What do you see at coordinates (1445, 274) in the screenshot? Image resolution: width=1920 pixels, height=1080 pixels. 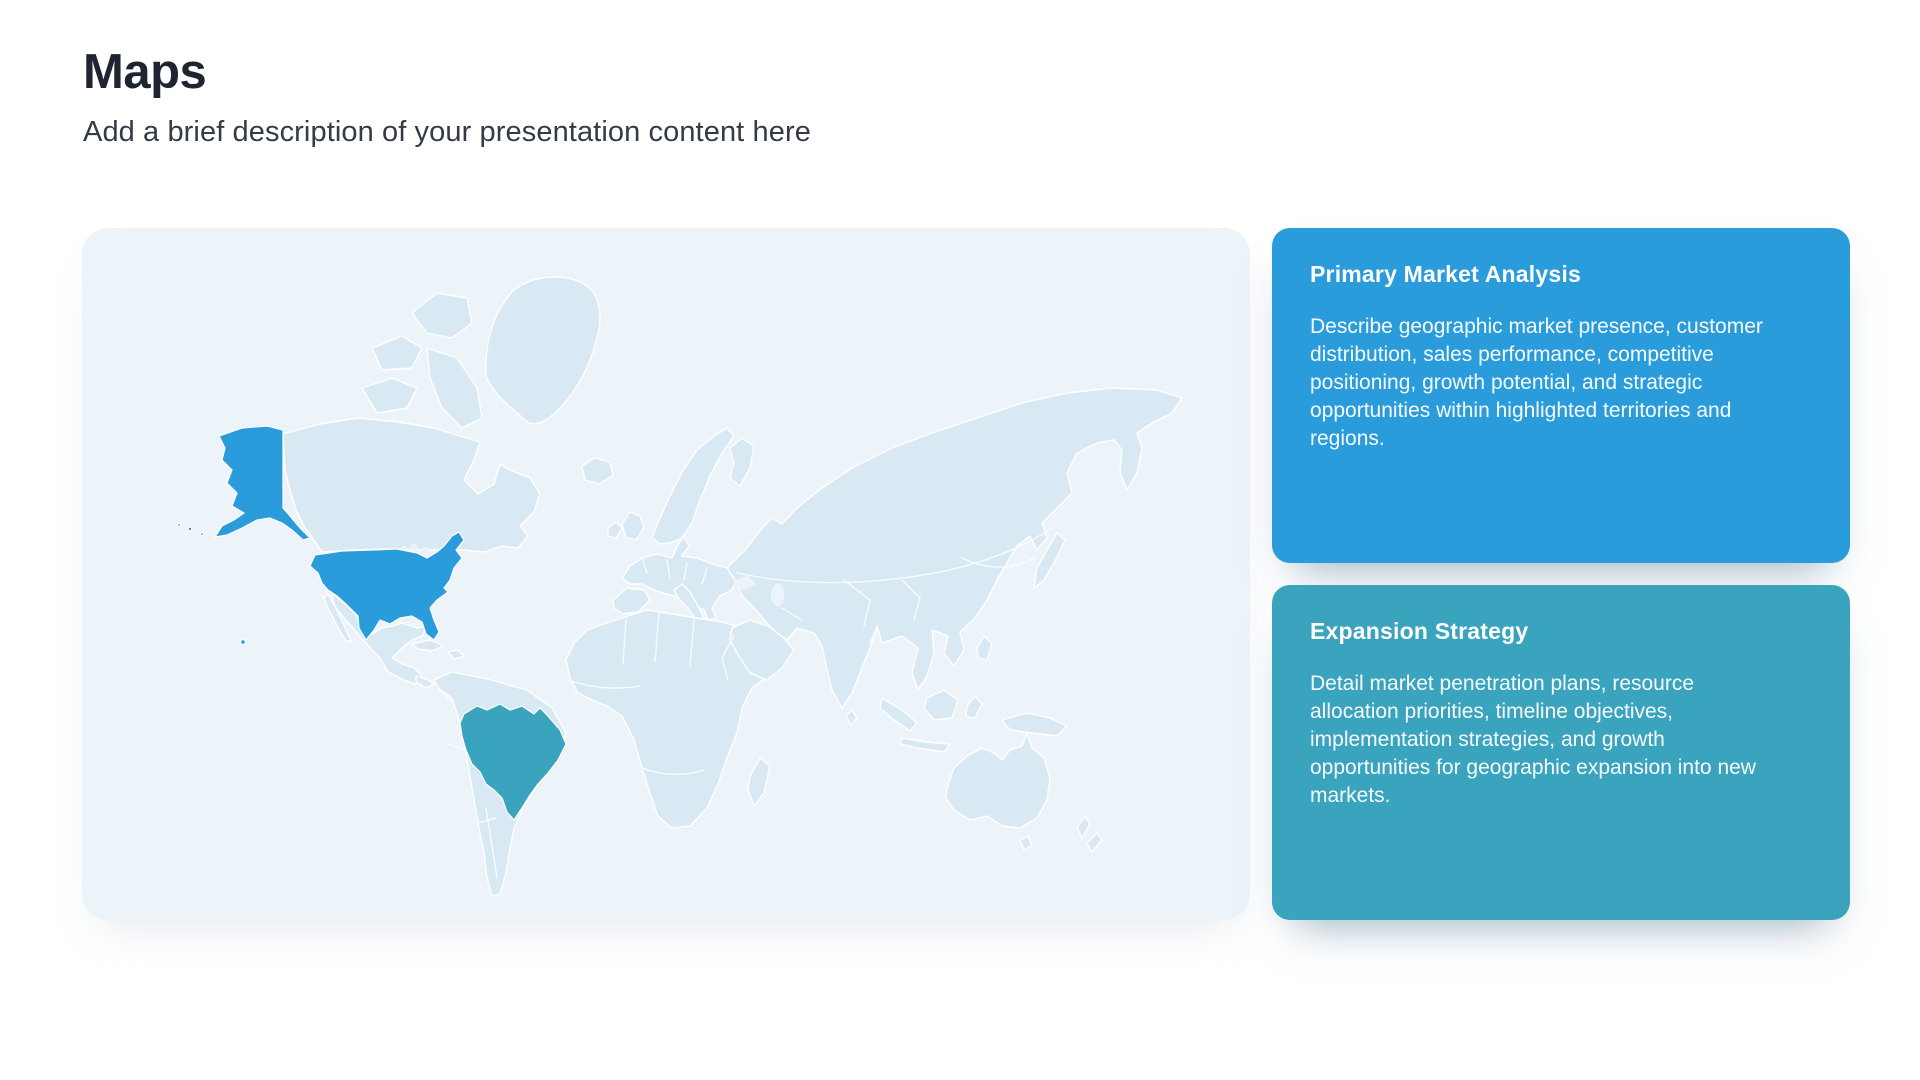 I see `card-title: Primary Market Analysis` at bounding box center [1445, 274].